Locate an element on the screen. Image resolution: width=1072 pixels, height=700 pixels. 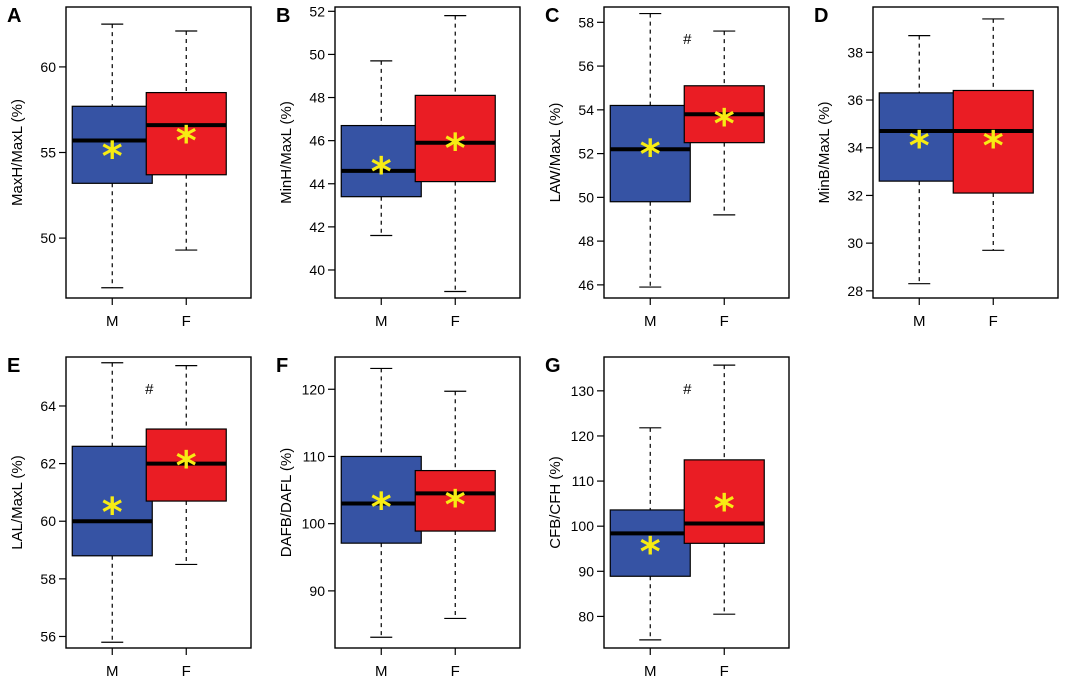
panel-d: D MinB/MaxL (%) 28 30 32 34 36 38 * M * F is located at coordinates (936, 167).